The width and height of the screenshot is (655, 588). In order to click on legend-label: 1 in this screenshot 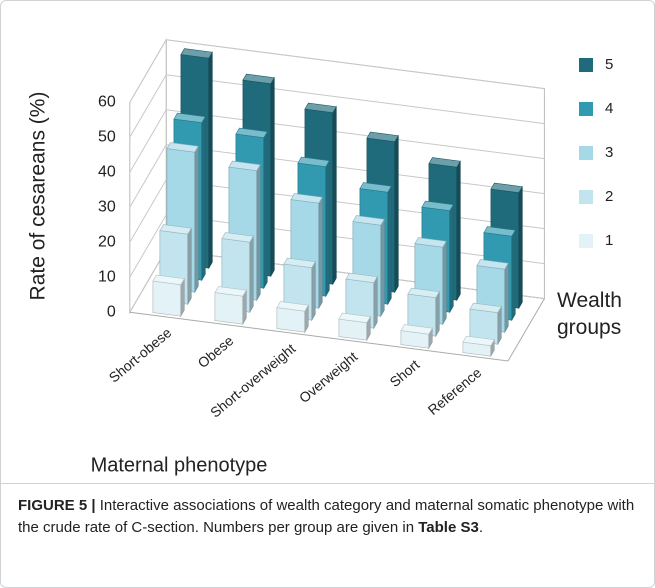, I will do `click(609, 240)`.